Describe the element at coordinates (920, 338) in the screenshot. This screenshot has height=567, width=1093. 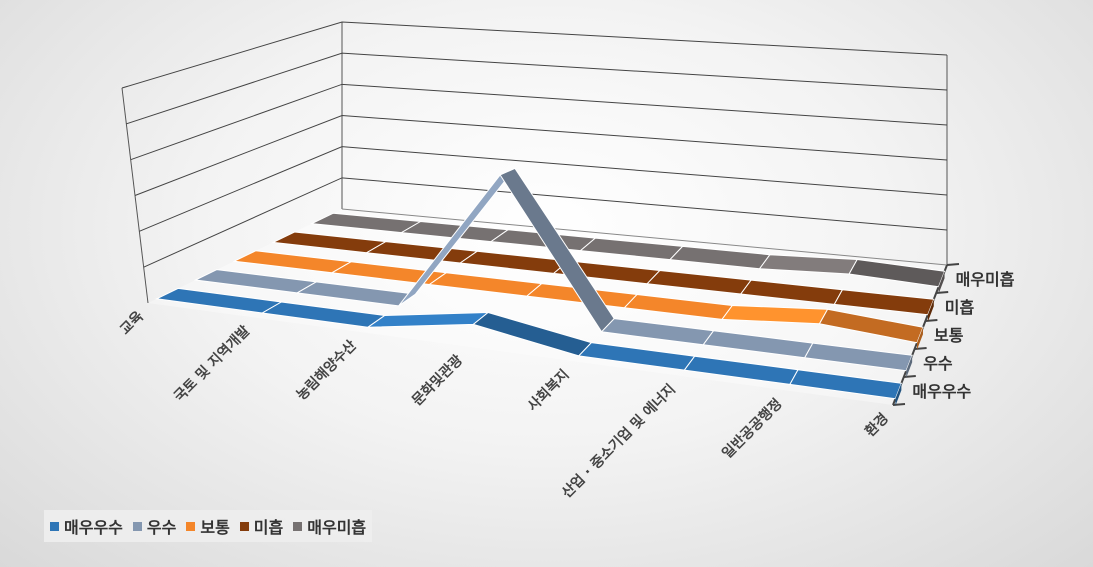
I see `series-3-end` at that location.